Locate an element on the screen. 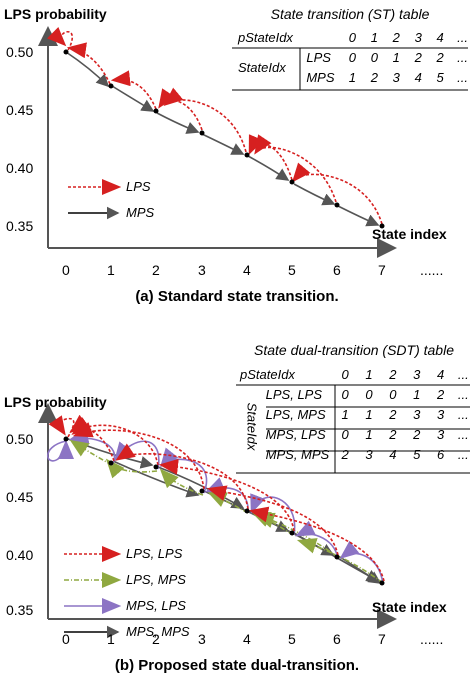 Image resolution: width=474 pixels, height=694 pixels. legend-lps-label: LPS is located at coordinates (138, 186).